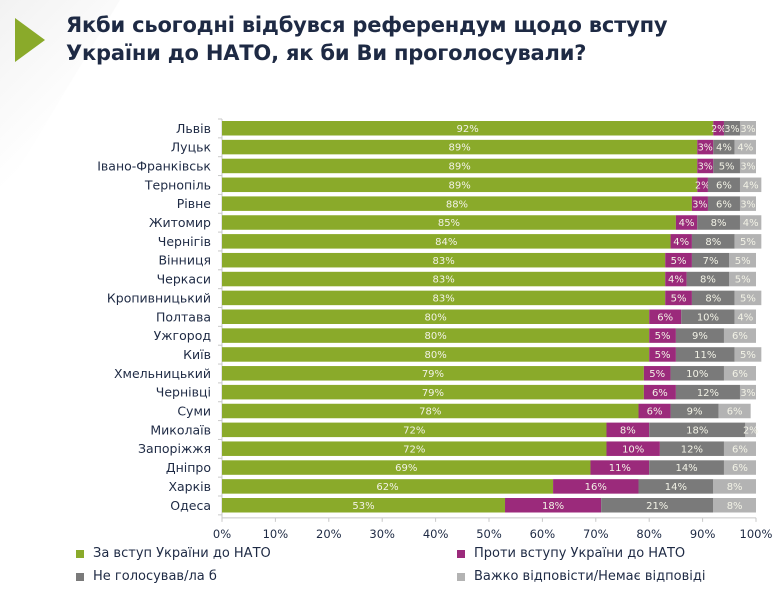  I want to click on category-label: Дніпро, so click(188, 467).